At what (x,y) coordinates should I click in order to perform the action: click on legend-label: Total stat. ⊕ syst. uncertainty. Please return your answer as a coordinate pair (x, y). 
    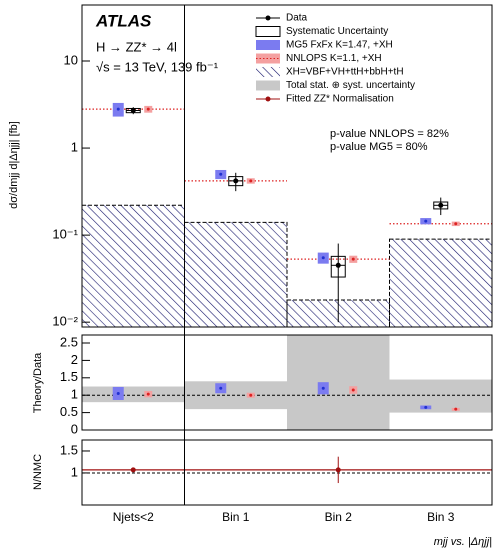
    Looking at the image, I should click on (350, 85).